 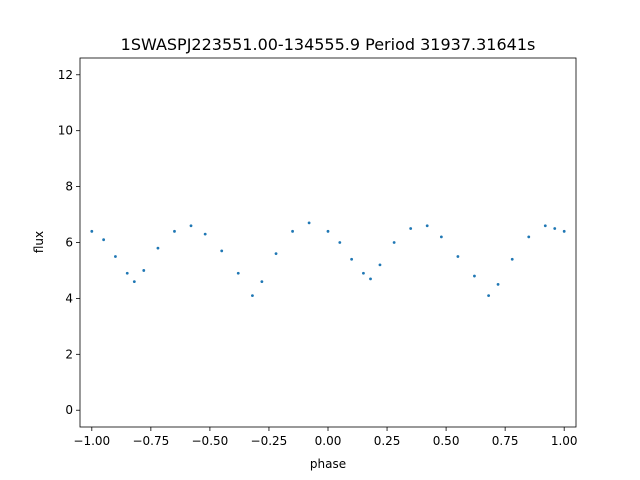 What do you see at coordinates (65, 131) in the screenshot?
I see `y-tick-label: 10` at bounding box center [65, 131].